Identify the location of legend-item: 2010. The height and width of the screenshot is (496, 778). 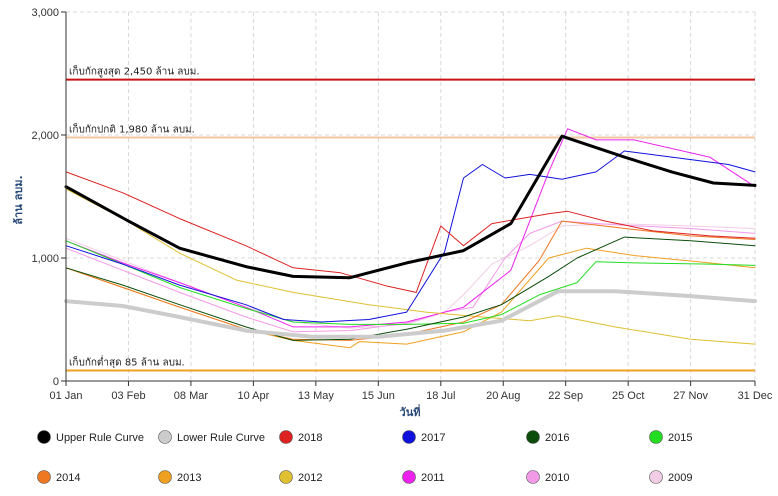
(548, 477).